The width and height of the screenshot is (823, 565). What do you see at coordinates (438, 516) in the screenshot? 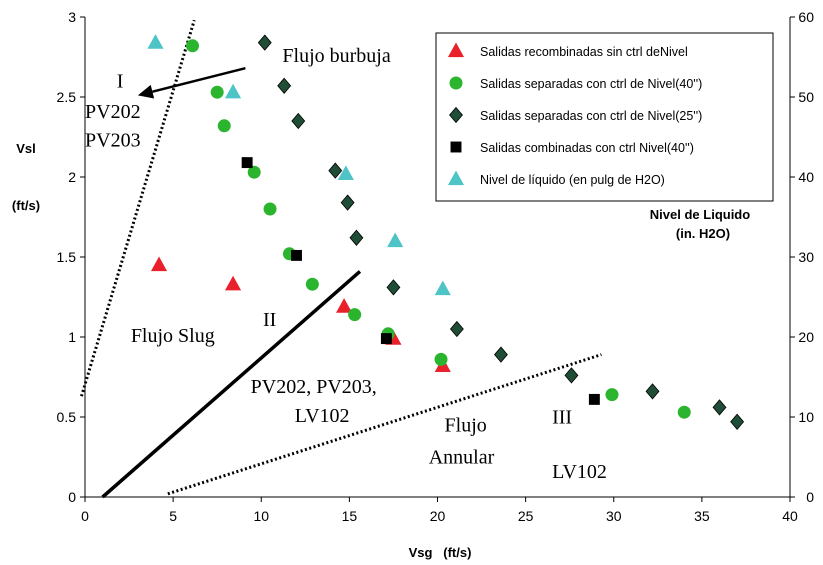
I see `x-tick-label: 20` at bounding box center [438, 516].